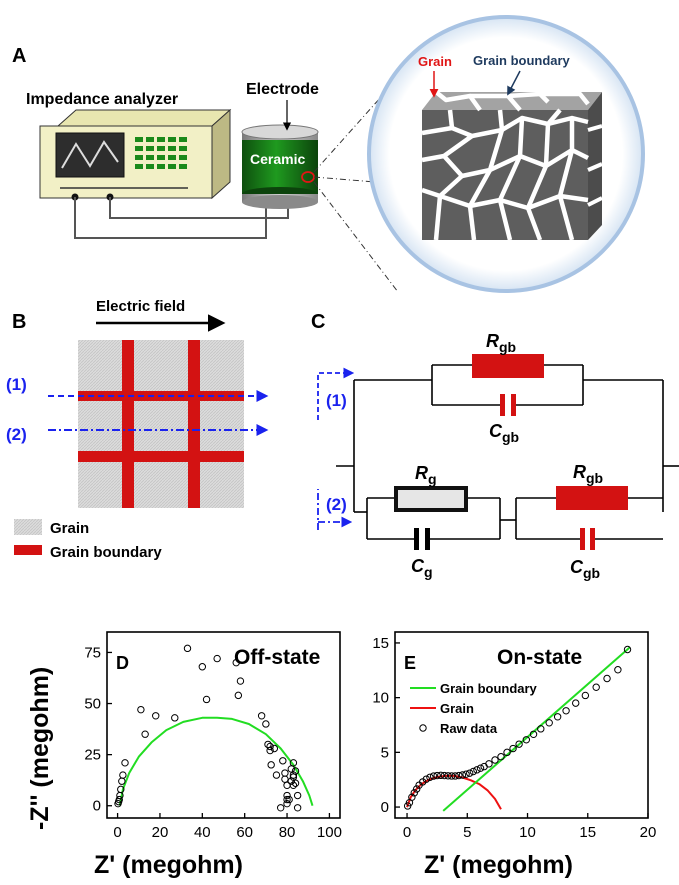  Describe the element at coordinates (282, 89) in the screenshot. I see `electrode-label: Electrode` at that location.